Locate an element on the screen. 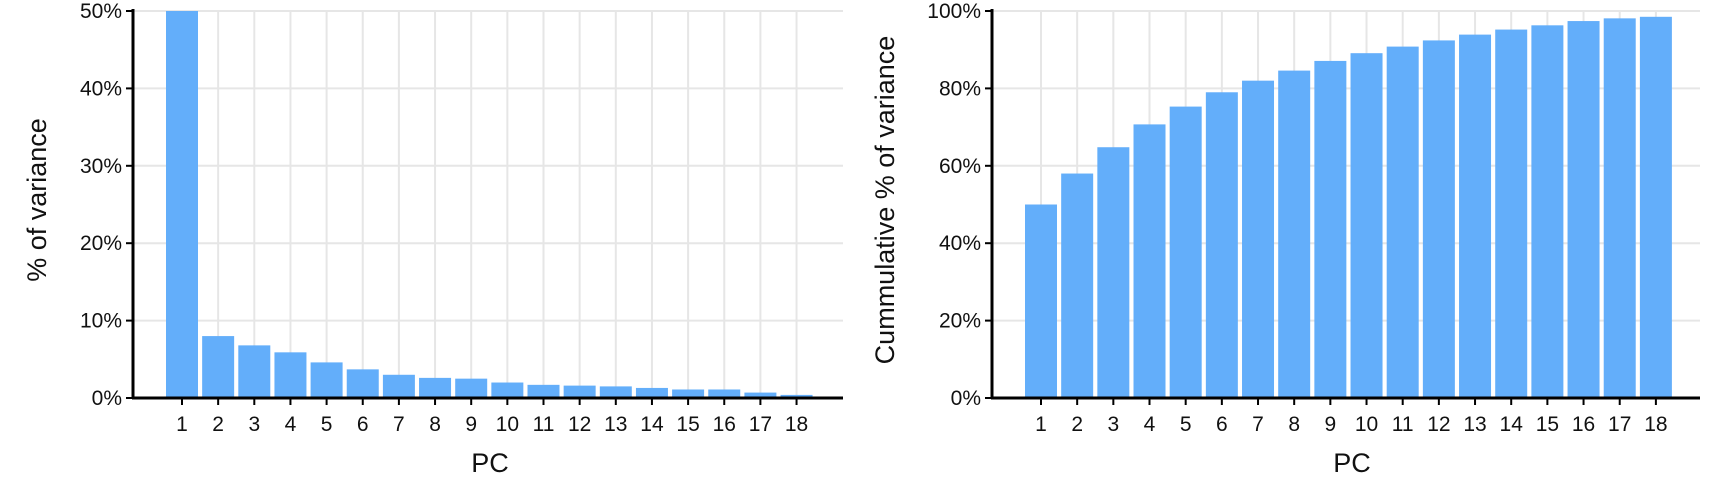  y-tick-label: 60% is located at coordinates (960, 166).